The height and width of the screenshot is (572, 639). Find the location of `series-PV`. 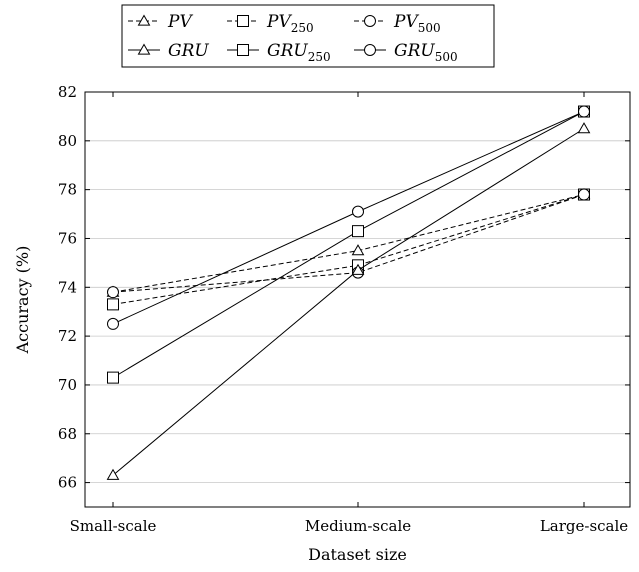

series-PV is located at coordinates (348, 242).